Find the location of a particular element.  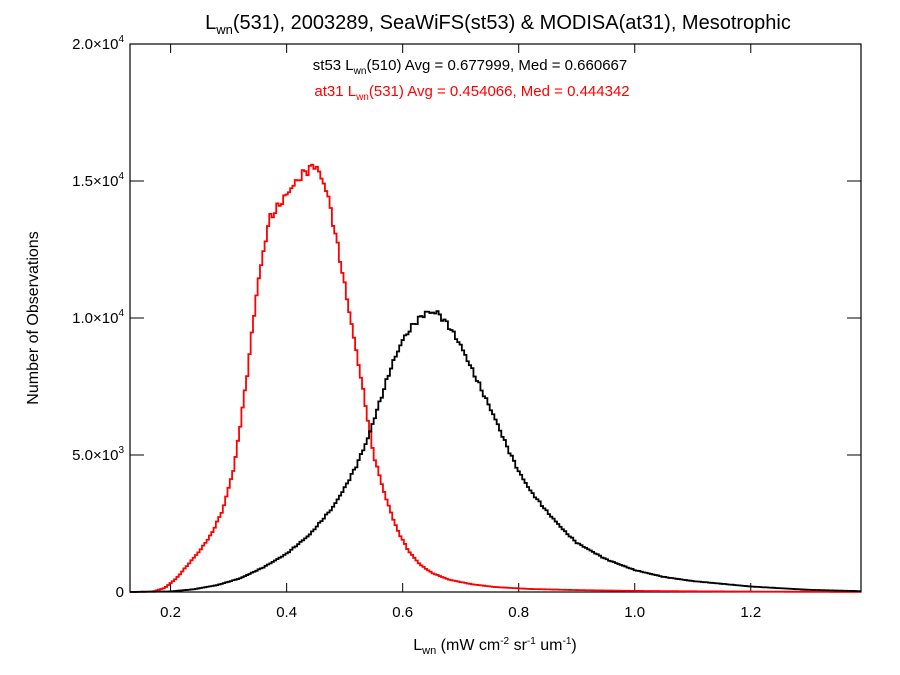

x-tick-label: 1.0 is located at coordinates (634, 612).